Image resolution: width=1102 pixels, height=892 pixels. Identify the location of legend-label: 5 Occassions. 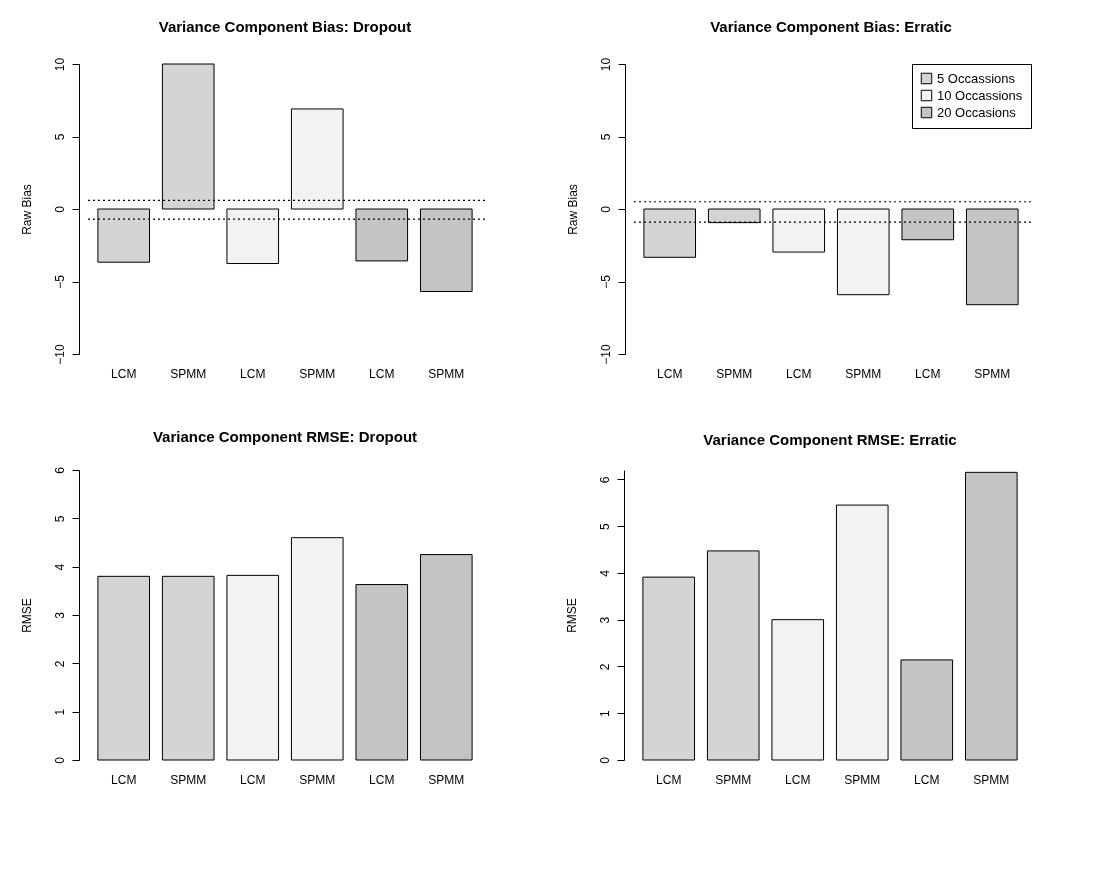
(976, 78).